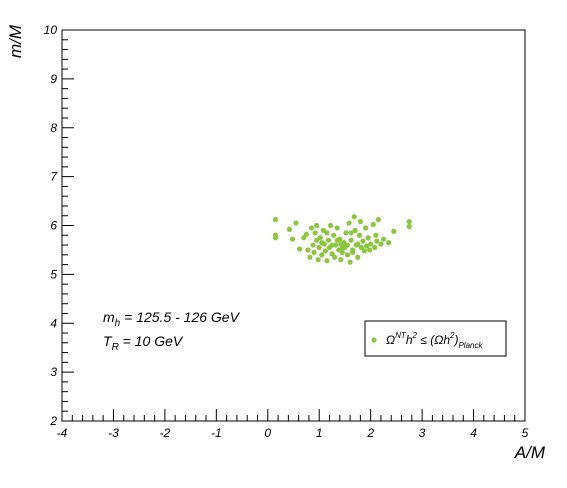 Image resolution: width=567 pixels, height=488 pixels. Describe the element at coordinates (473, 433) in the screenshot. I see `x-tick-label: 4` at that location.